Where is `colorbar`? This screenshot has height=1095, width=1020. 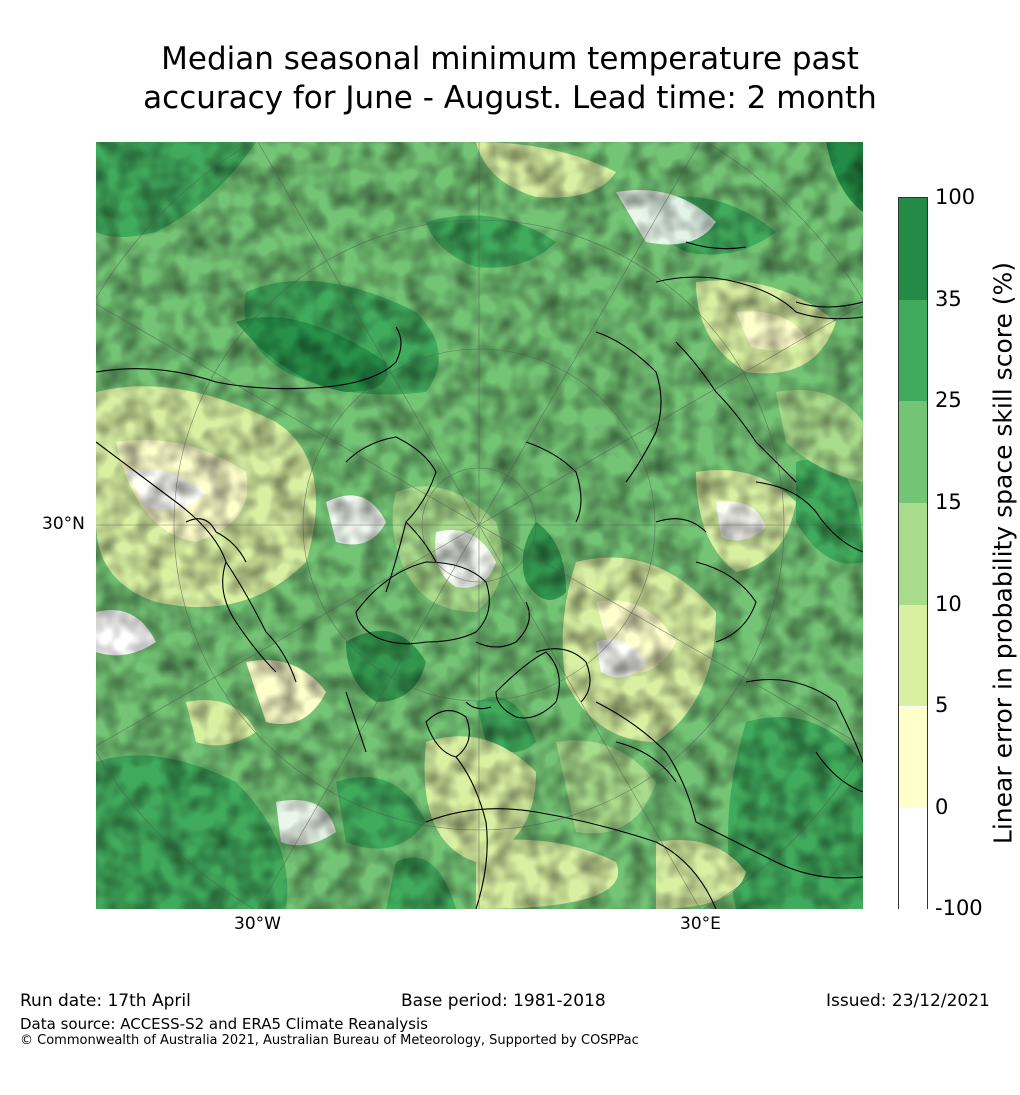
colorbar is located at coordinates (913, 553).